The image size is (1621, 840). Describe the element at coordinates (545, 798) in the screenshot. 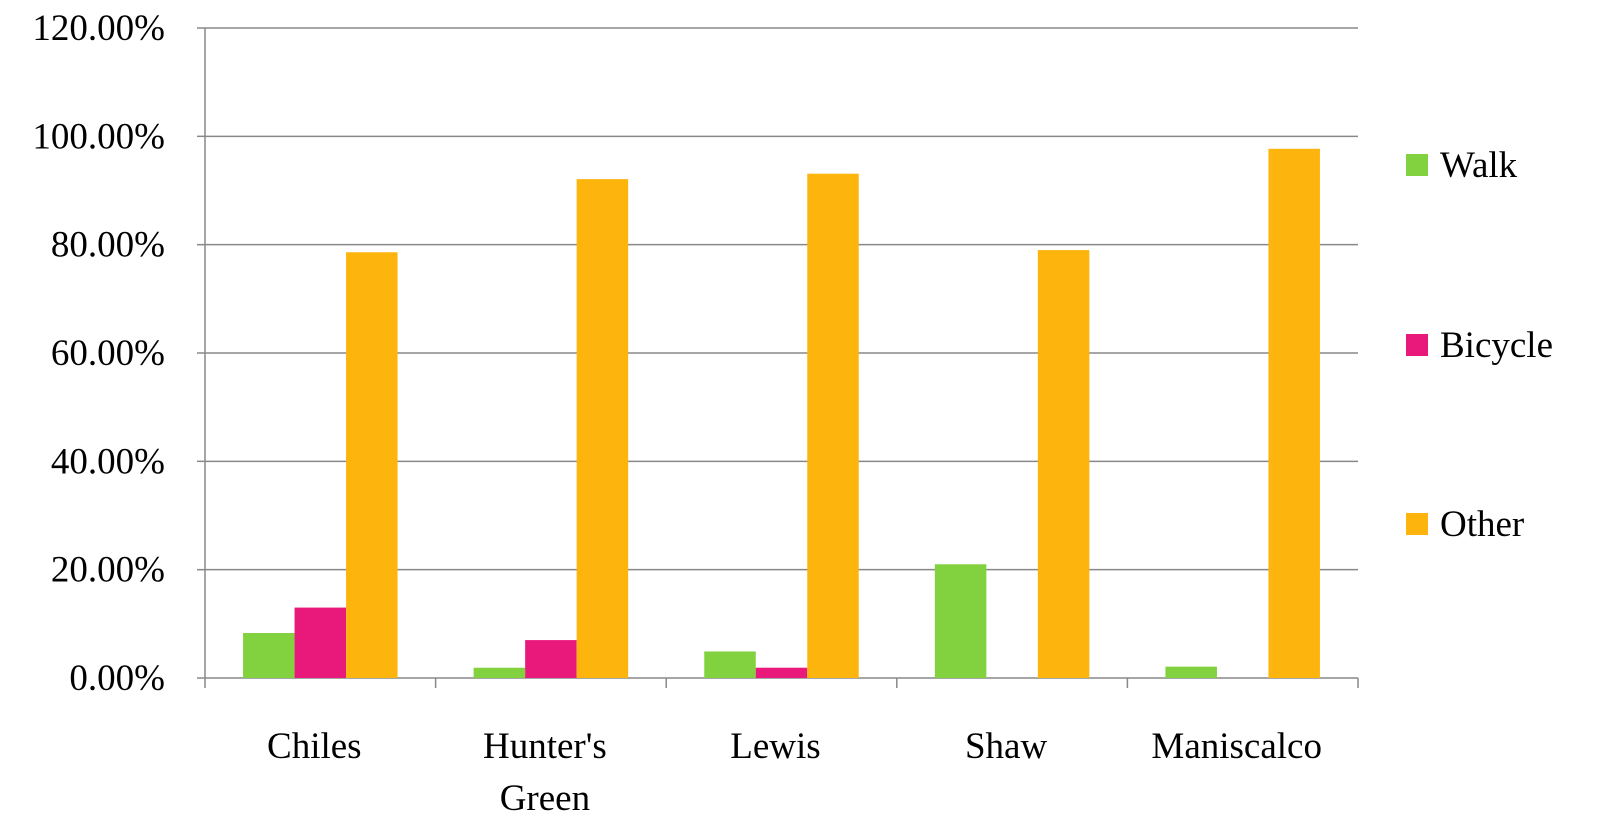

I see `category-label: Green` at that location.